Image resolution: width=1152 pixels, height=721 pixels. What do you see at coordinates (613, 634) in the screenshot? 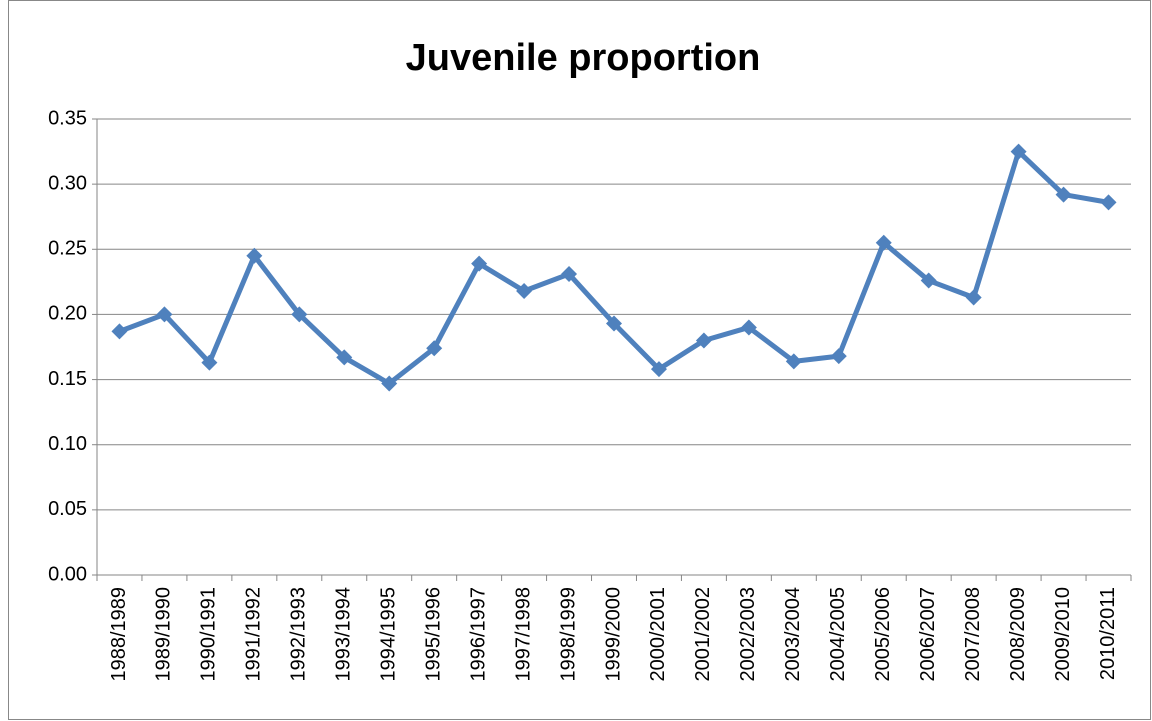
I see `x-tick-label: 1999/2000` at bounding box center [613, 634].